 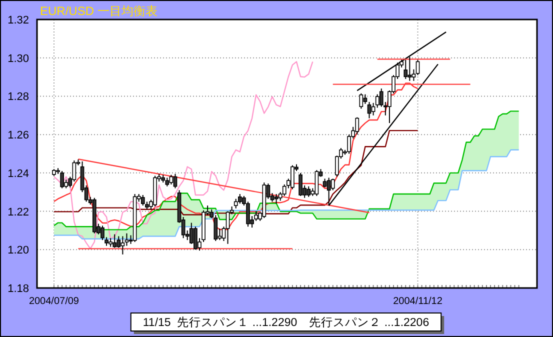 What do you see at coordinates (286, 322) in the screenshot?
I see `text: 11/15 先行スパン１ ...1.2290 先行スパン２ ...1.2206` at bounding box center [286, 322].